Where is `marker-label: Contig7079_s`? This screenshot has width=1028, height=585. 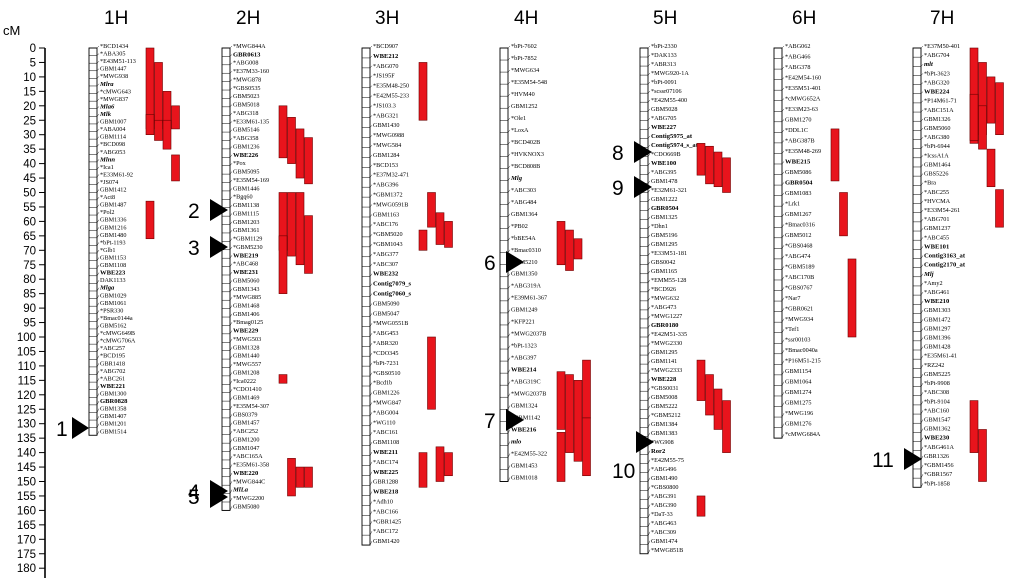
marker-label: Contig7079_s is located at coordinates (392, 284).